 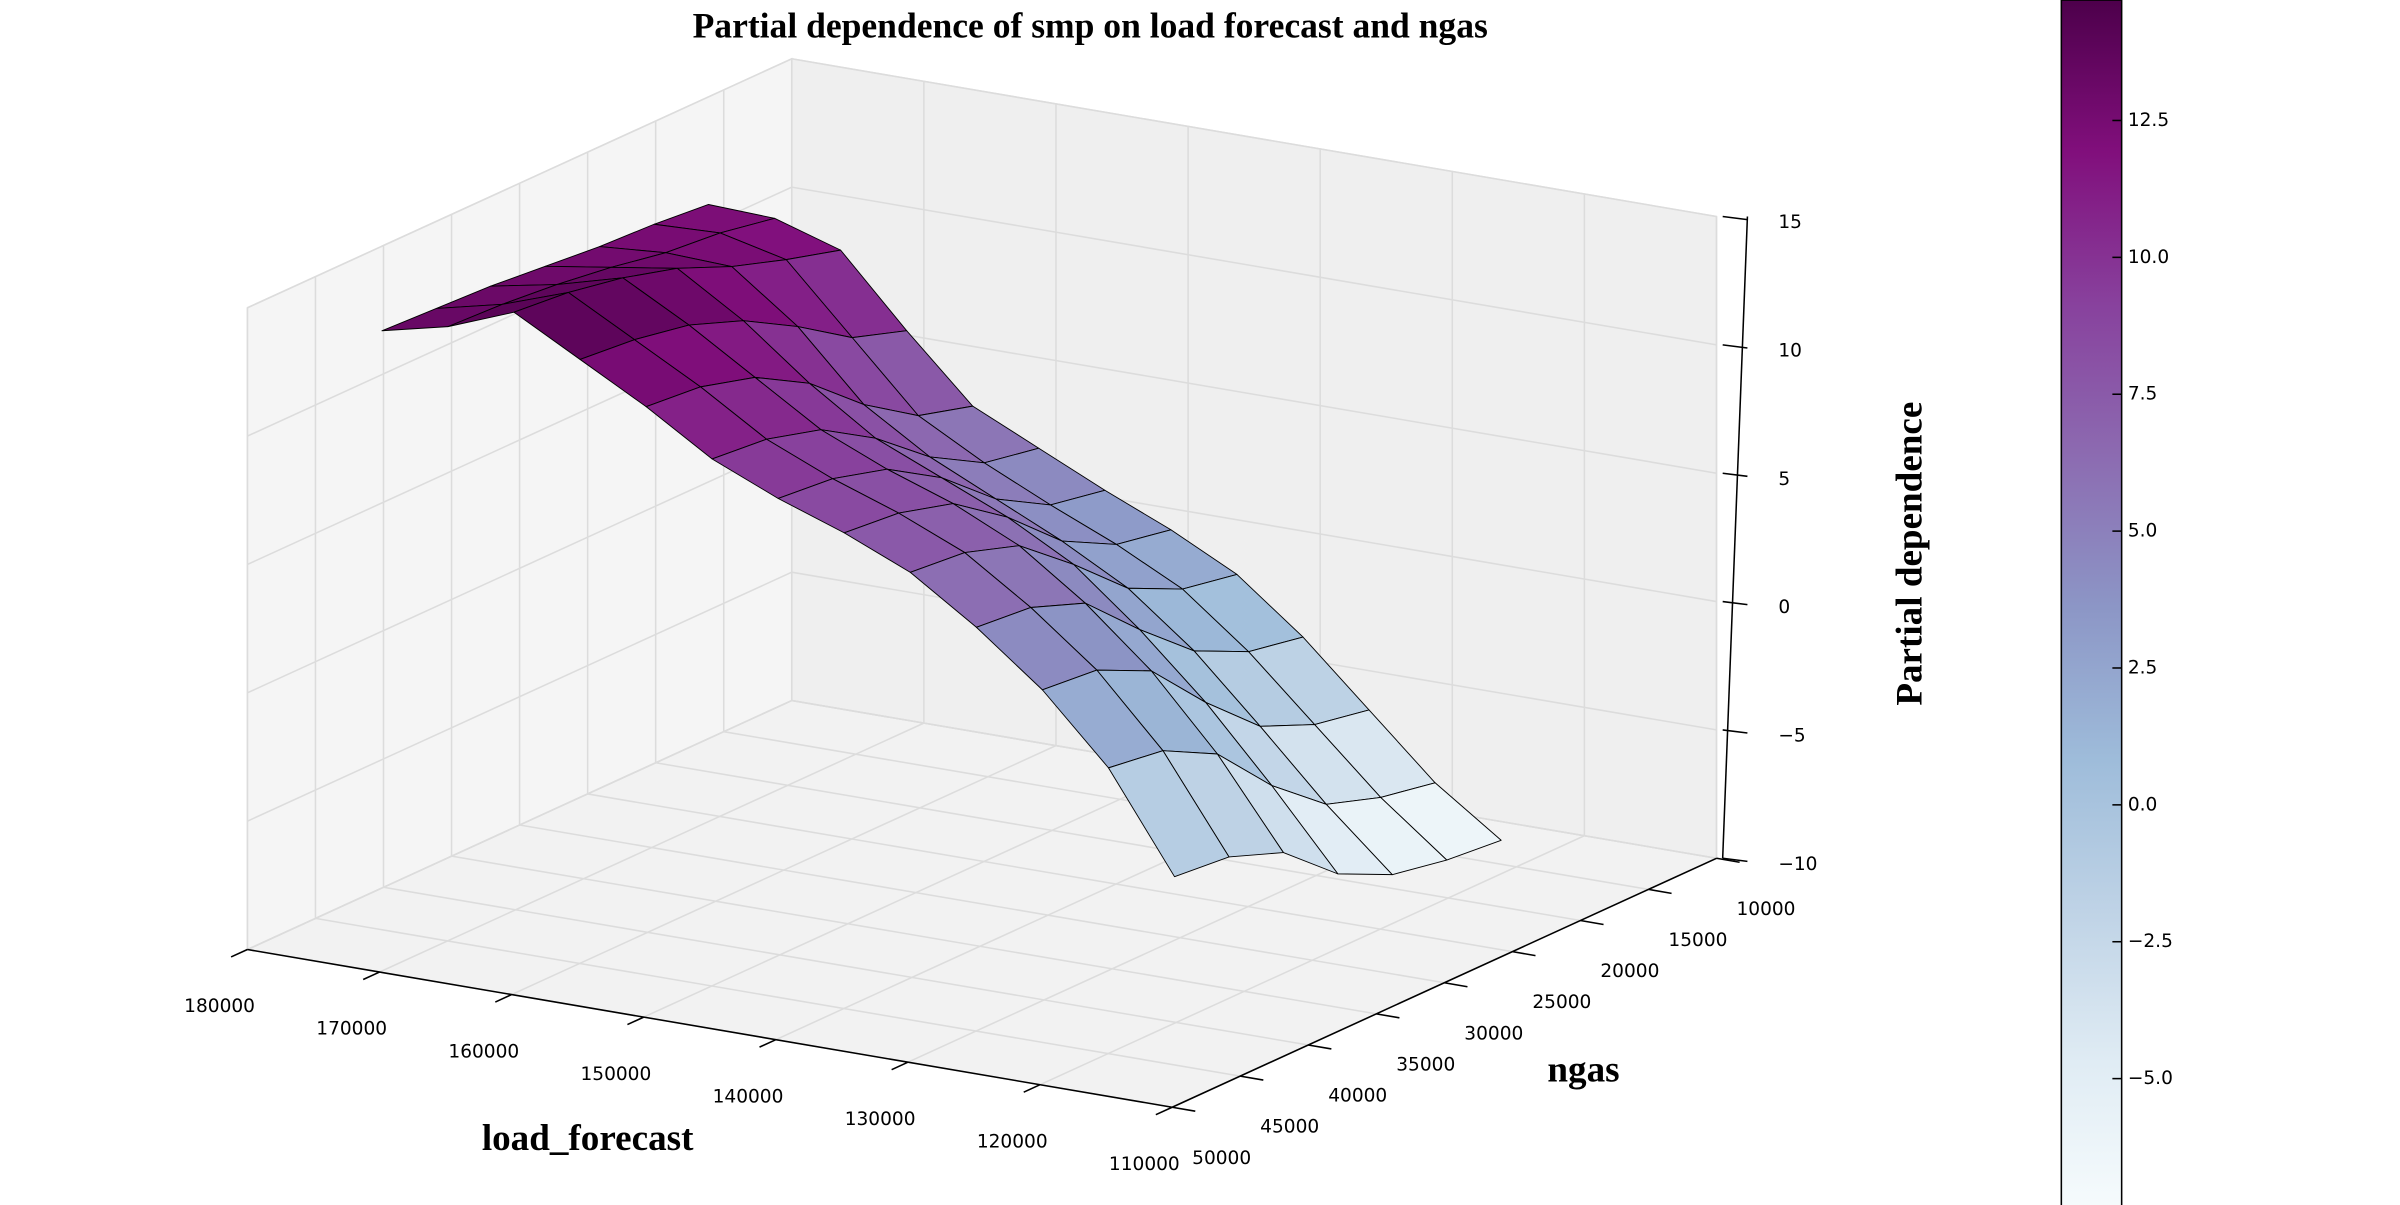 I want to click on z-axis-label: Partial dependence, so click(x=1909, y=554).